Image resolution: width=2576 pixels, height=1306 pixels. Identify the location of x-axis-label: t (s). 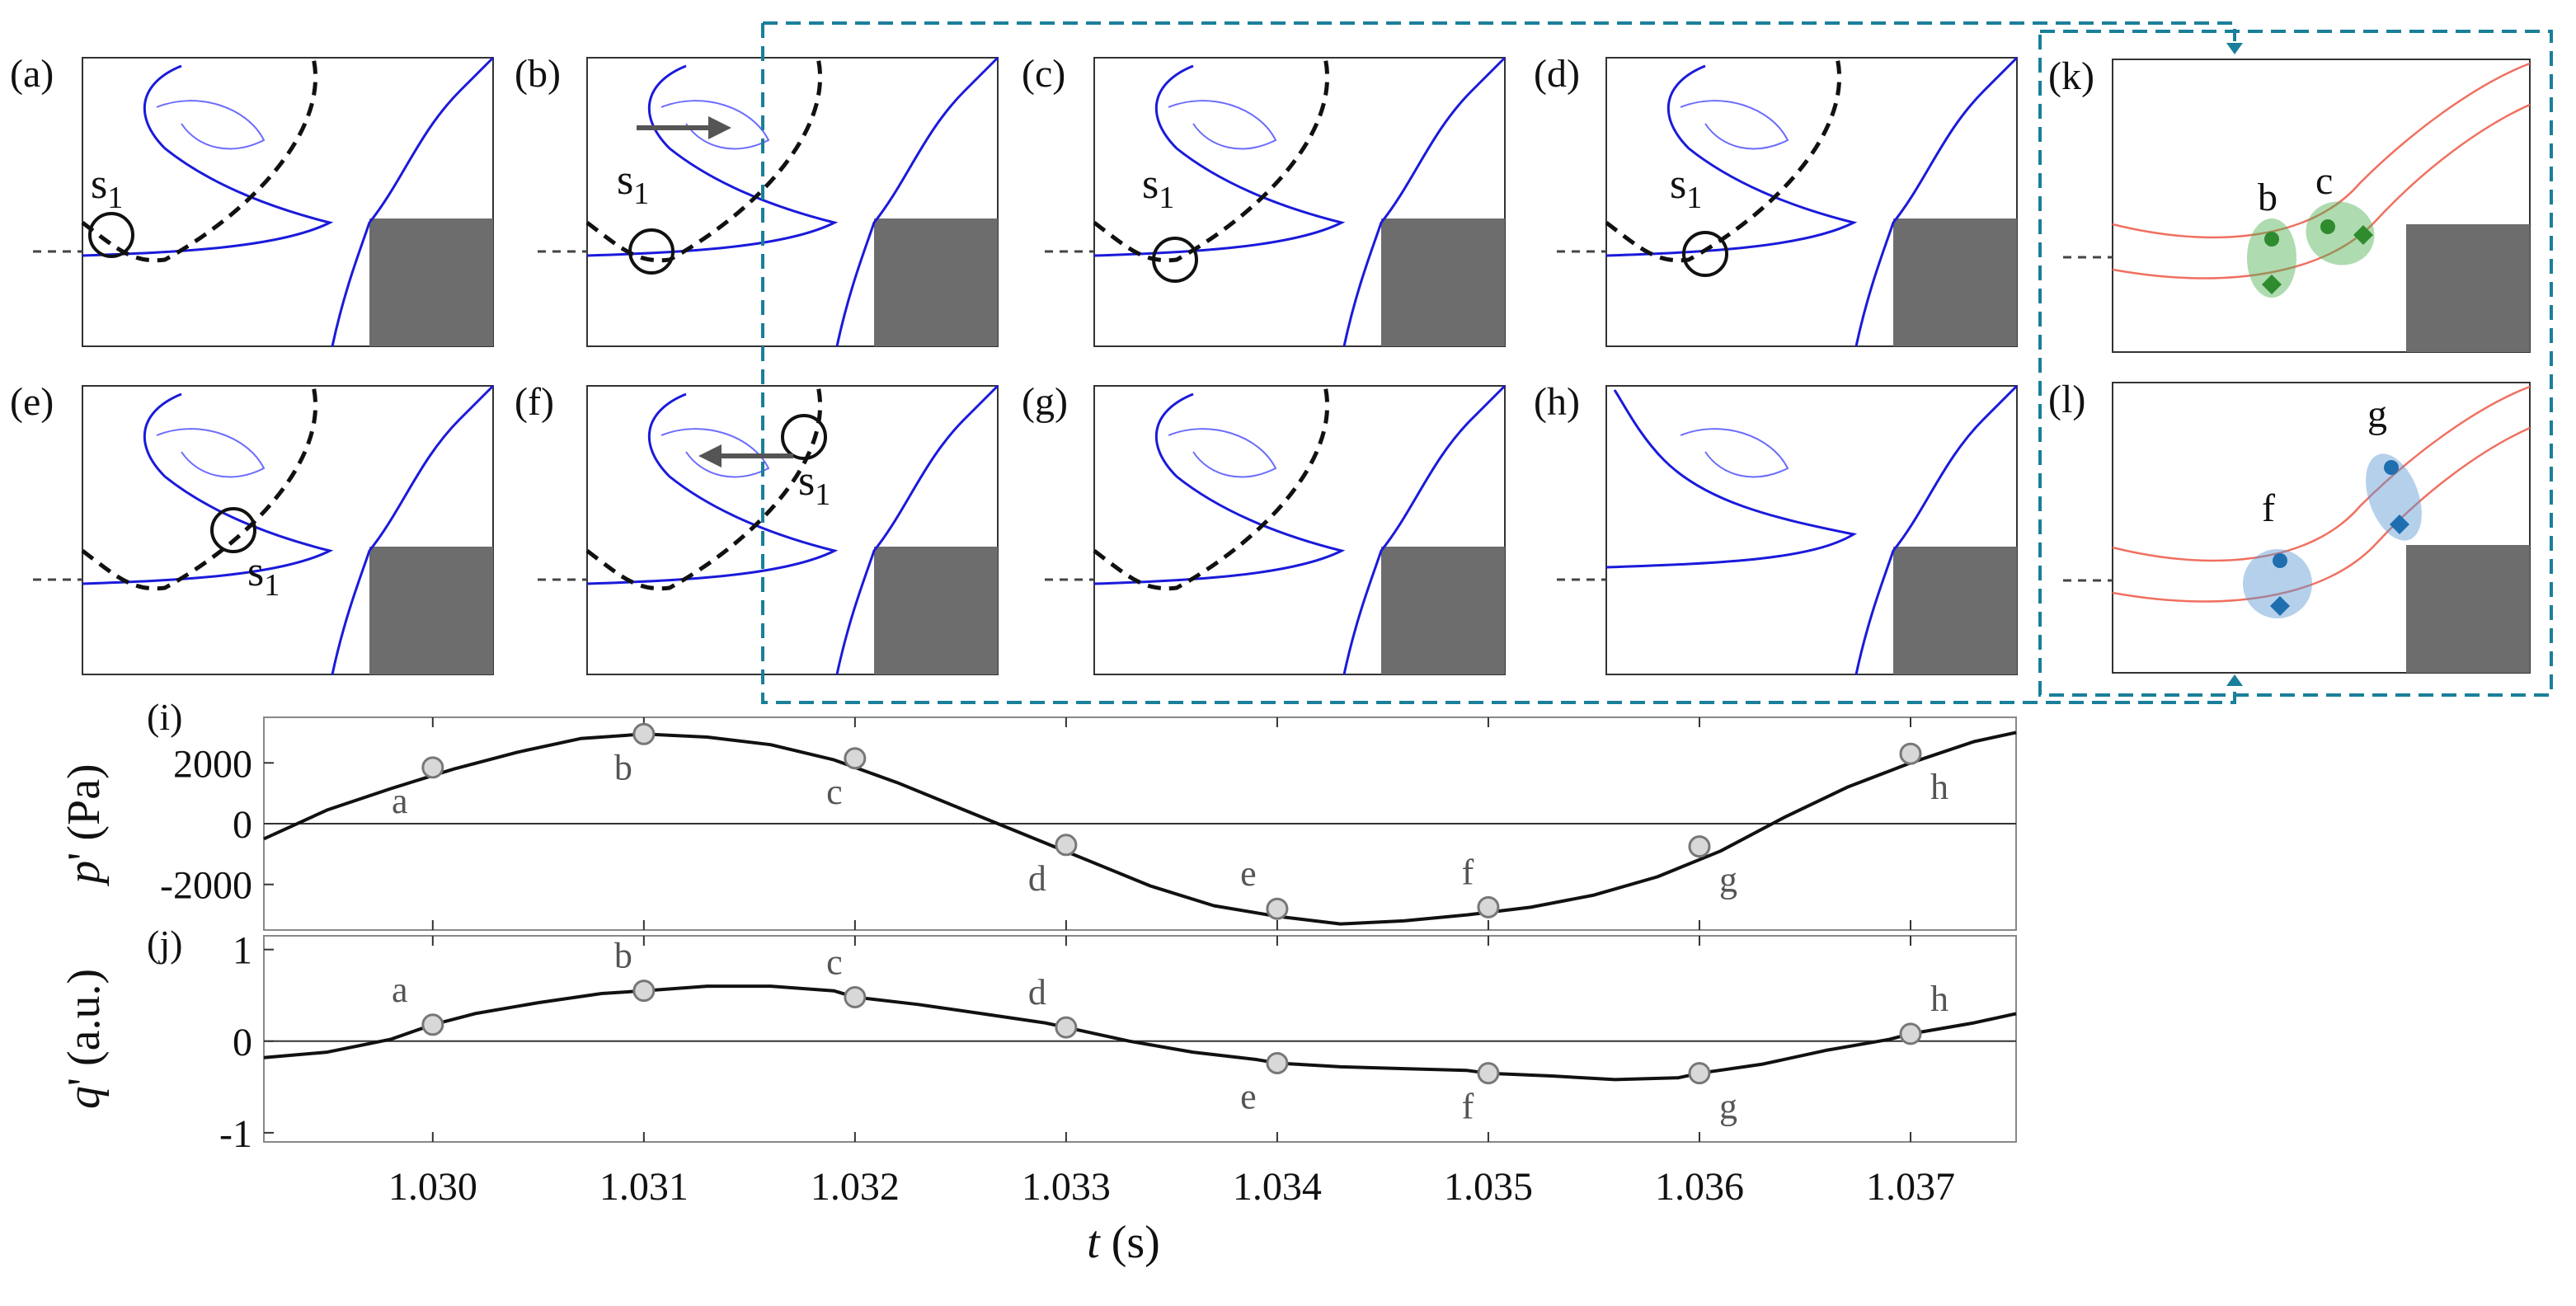
(1123, 1243).